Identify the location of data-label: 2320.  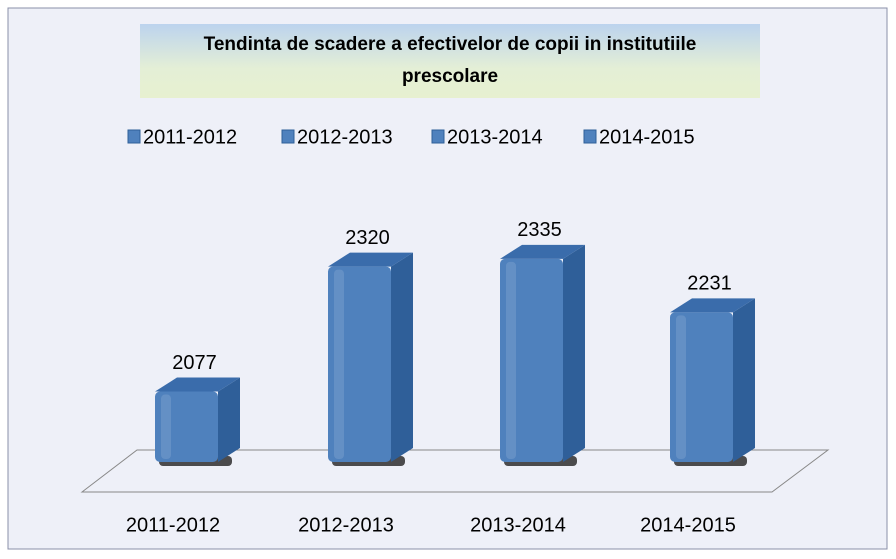
(367, 238).